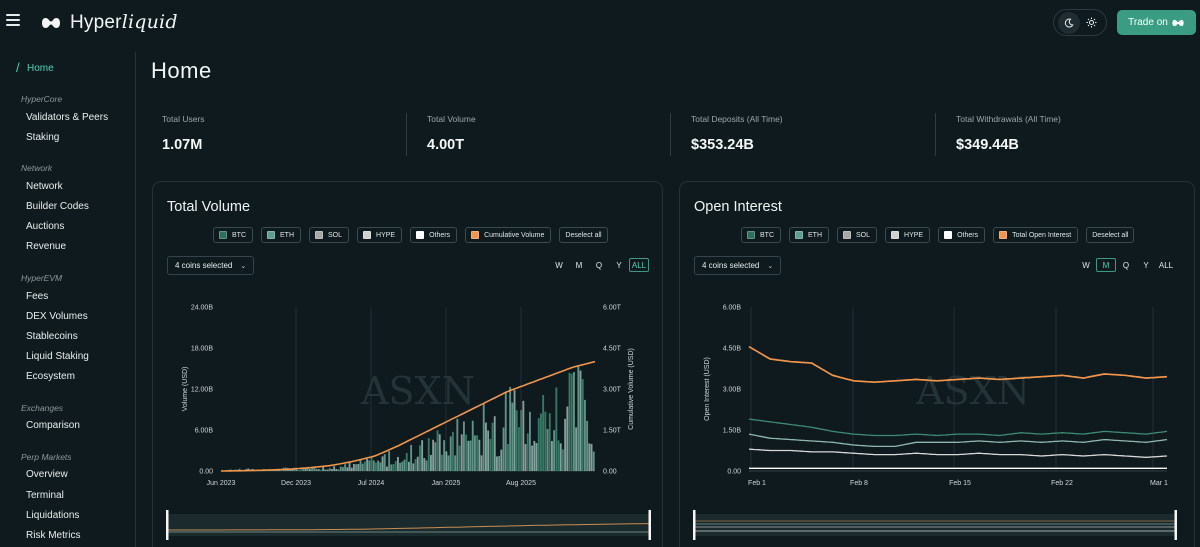  I want to click on x-tick-label: Jan 2025, so click(446, 483).